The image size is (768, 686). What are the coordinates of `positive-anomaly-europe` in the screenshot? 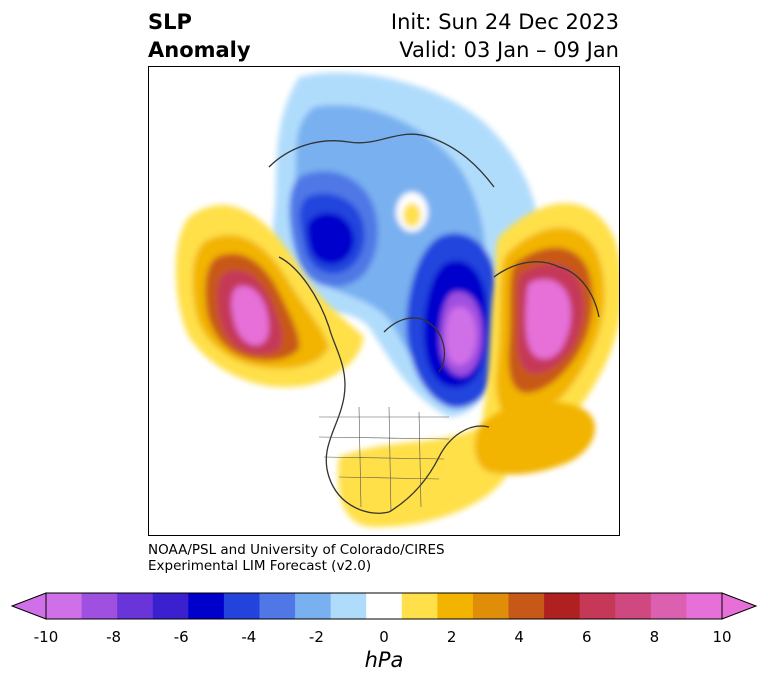 It's located at (550, 333).